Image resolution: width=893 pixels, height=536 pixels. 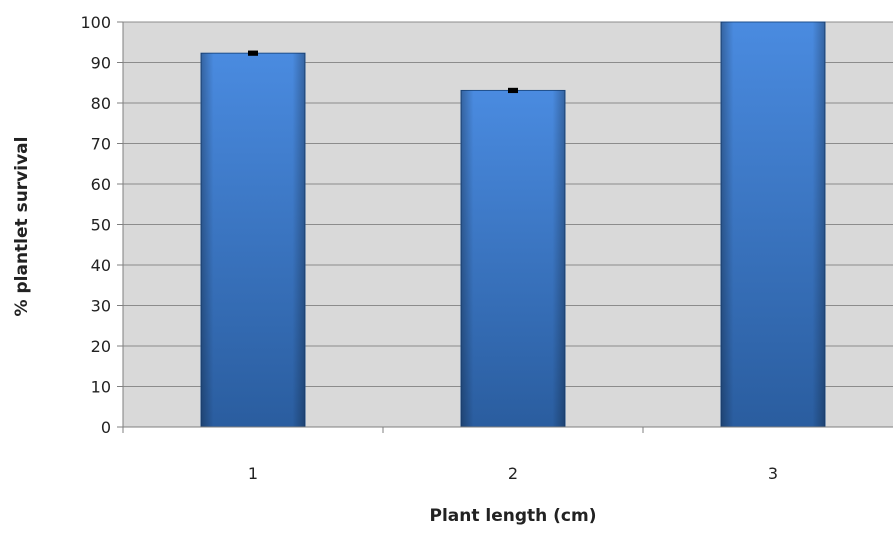 I want to click on y-axis-title: % plantlet survival, so click(x=22, y=227).